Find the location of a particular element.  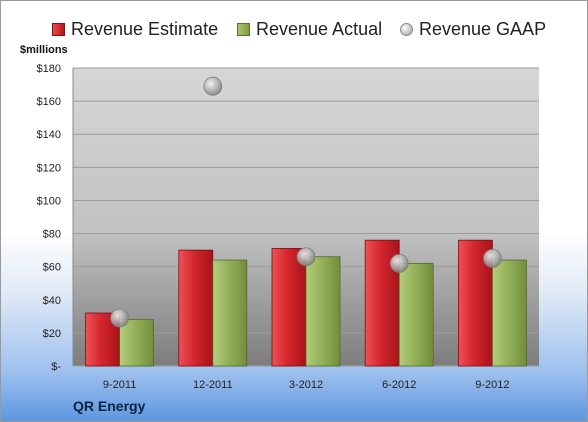

legend-item-estimate: Revenue Estimate is located at coordinates (135, 29).